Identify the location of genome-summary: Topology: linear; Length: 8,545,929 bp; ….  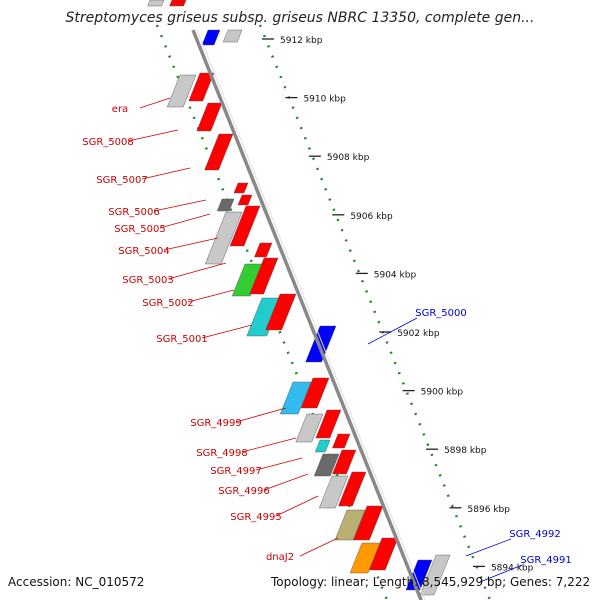
(431, 582).